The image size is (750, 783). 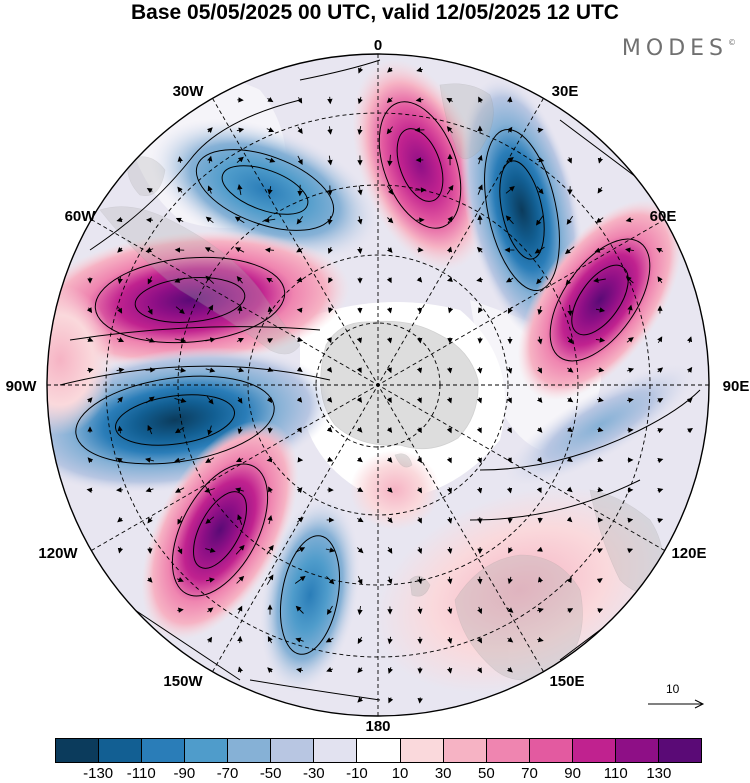 What do you see at coordinates (395, 490) in the screenshot?
I see `positive-patch-170w` at bounding box center [395, 490].